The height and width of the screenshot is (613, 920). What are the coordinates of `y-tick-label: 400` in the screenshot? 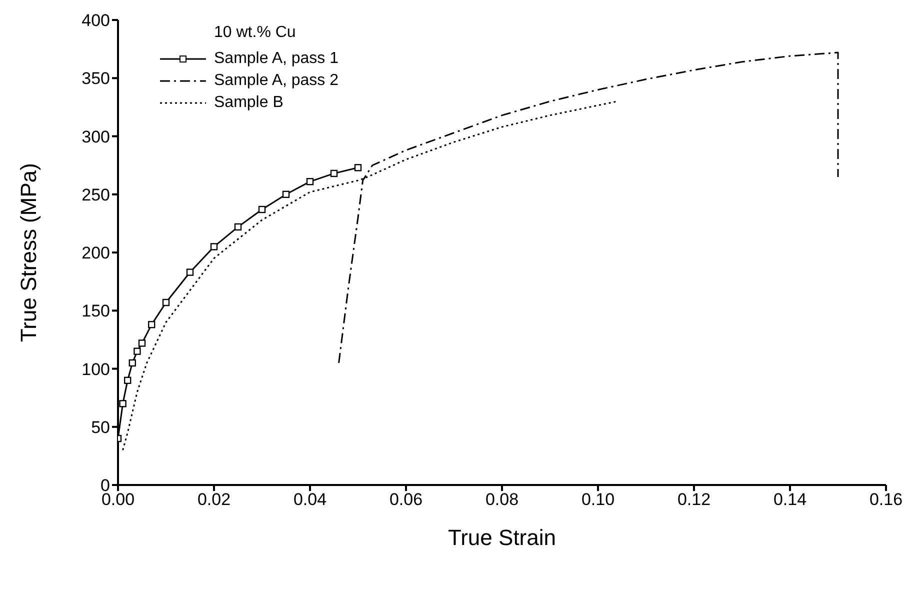 It's located at (96, 20).